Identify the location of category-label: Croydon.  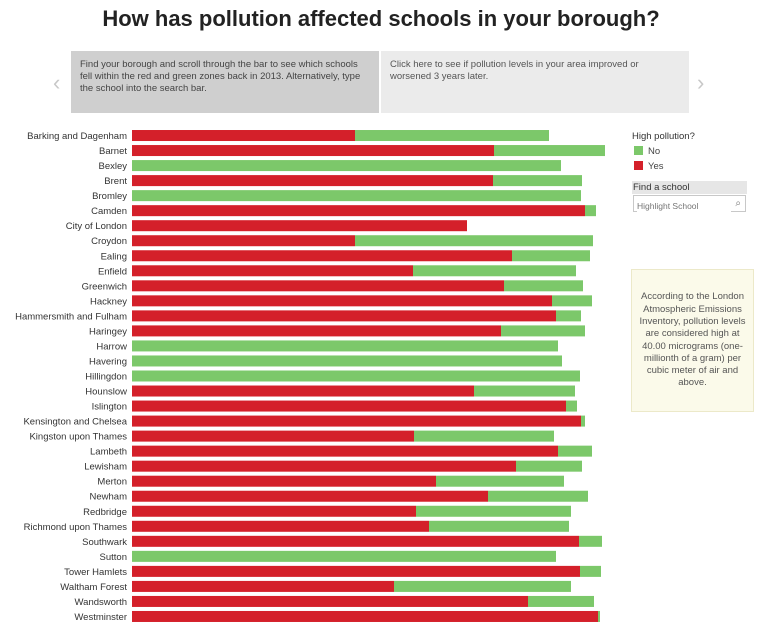
(109, 241).